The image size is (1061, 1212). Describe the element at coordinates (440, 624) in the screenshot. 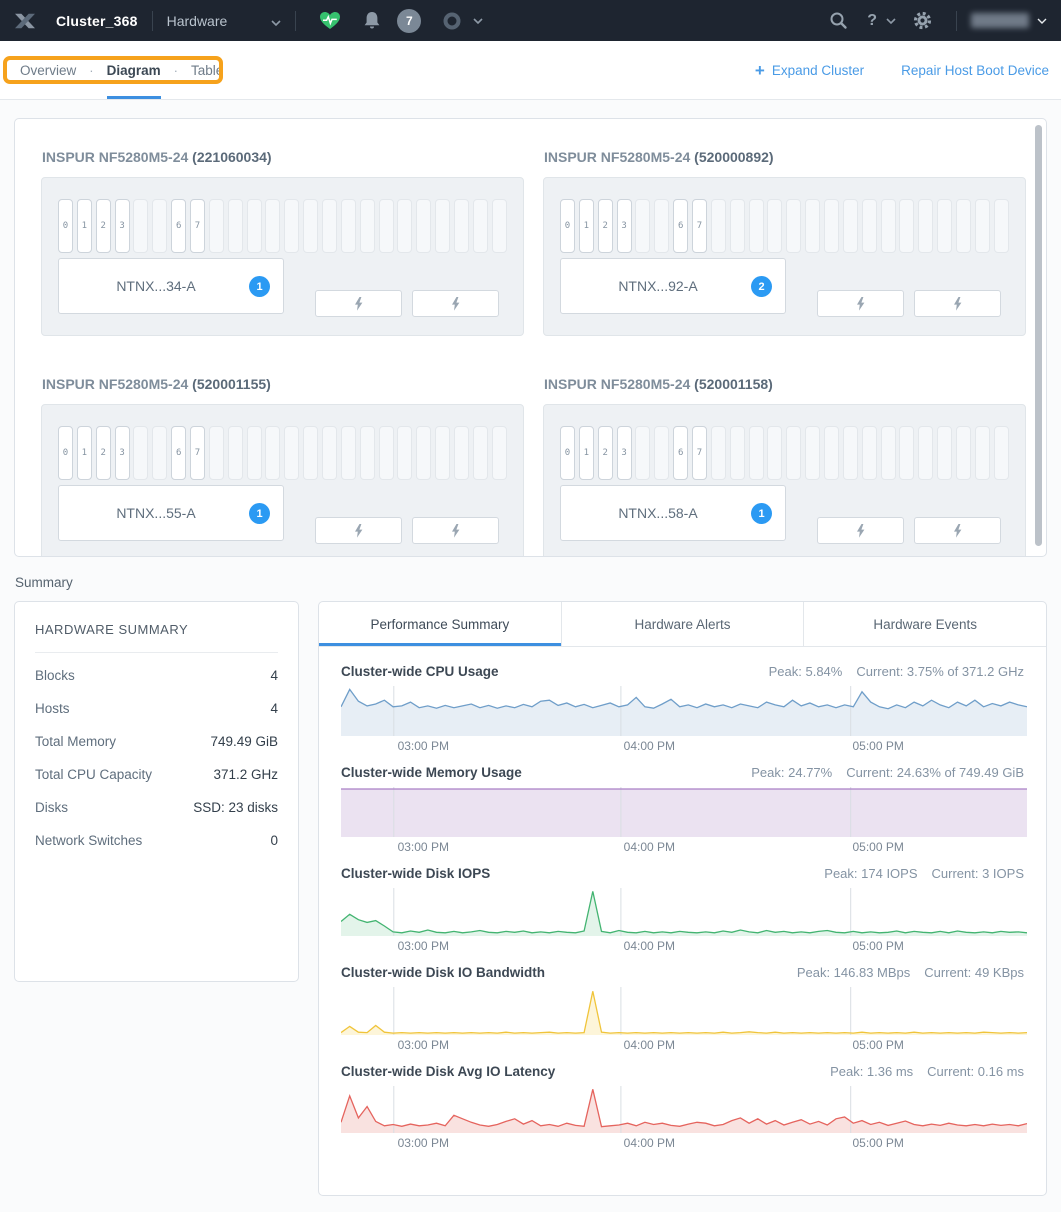

I see `tab-performance-summary: Performance Summary` at that location.